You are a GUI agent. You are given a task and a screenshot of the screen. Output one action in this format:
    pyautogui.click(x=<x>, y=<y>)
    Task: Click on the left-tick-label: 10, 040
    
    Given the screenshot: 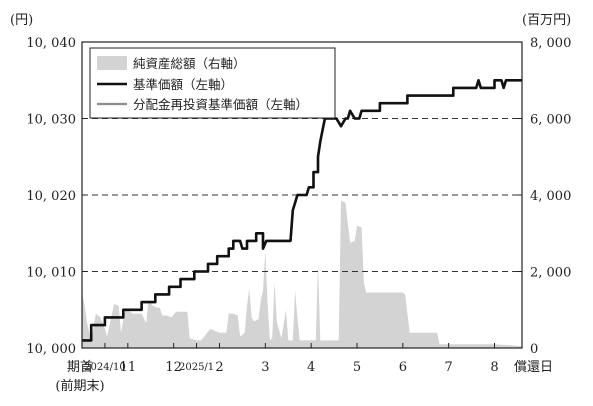 What is the action you would take?
    pyautogui.click(x=51, y=43)
    